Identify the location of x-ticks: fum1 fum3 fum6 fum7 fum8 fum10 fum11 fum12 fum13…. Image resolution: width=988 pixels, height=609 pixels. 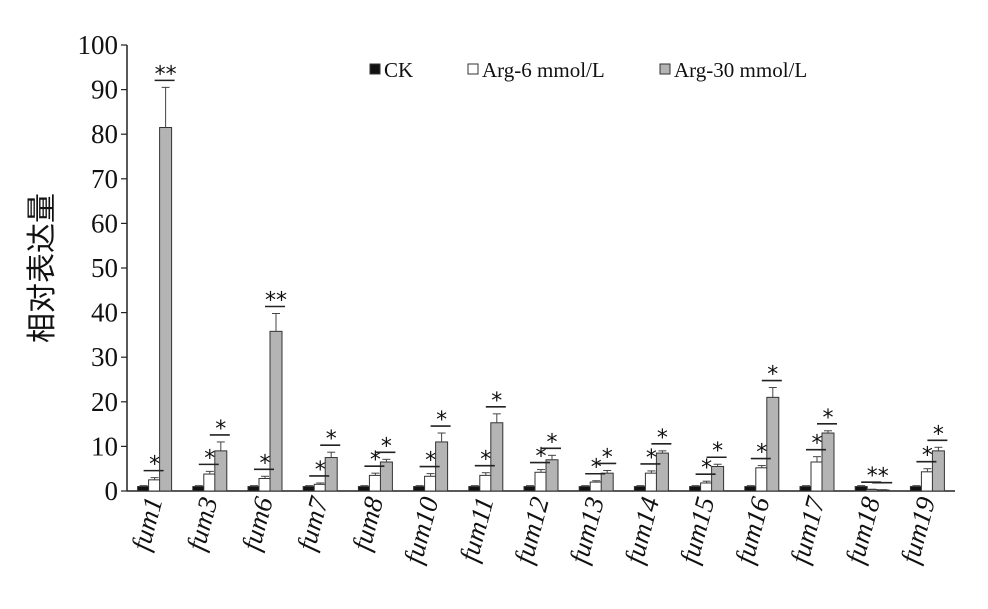
(533, 529).